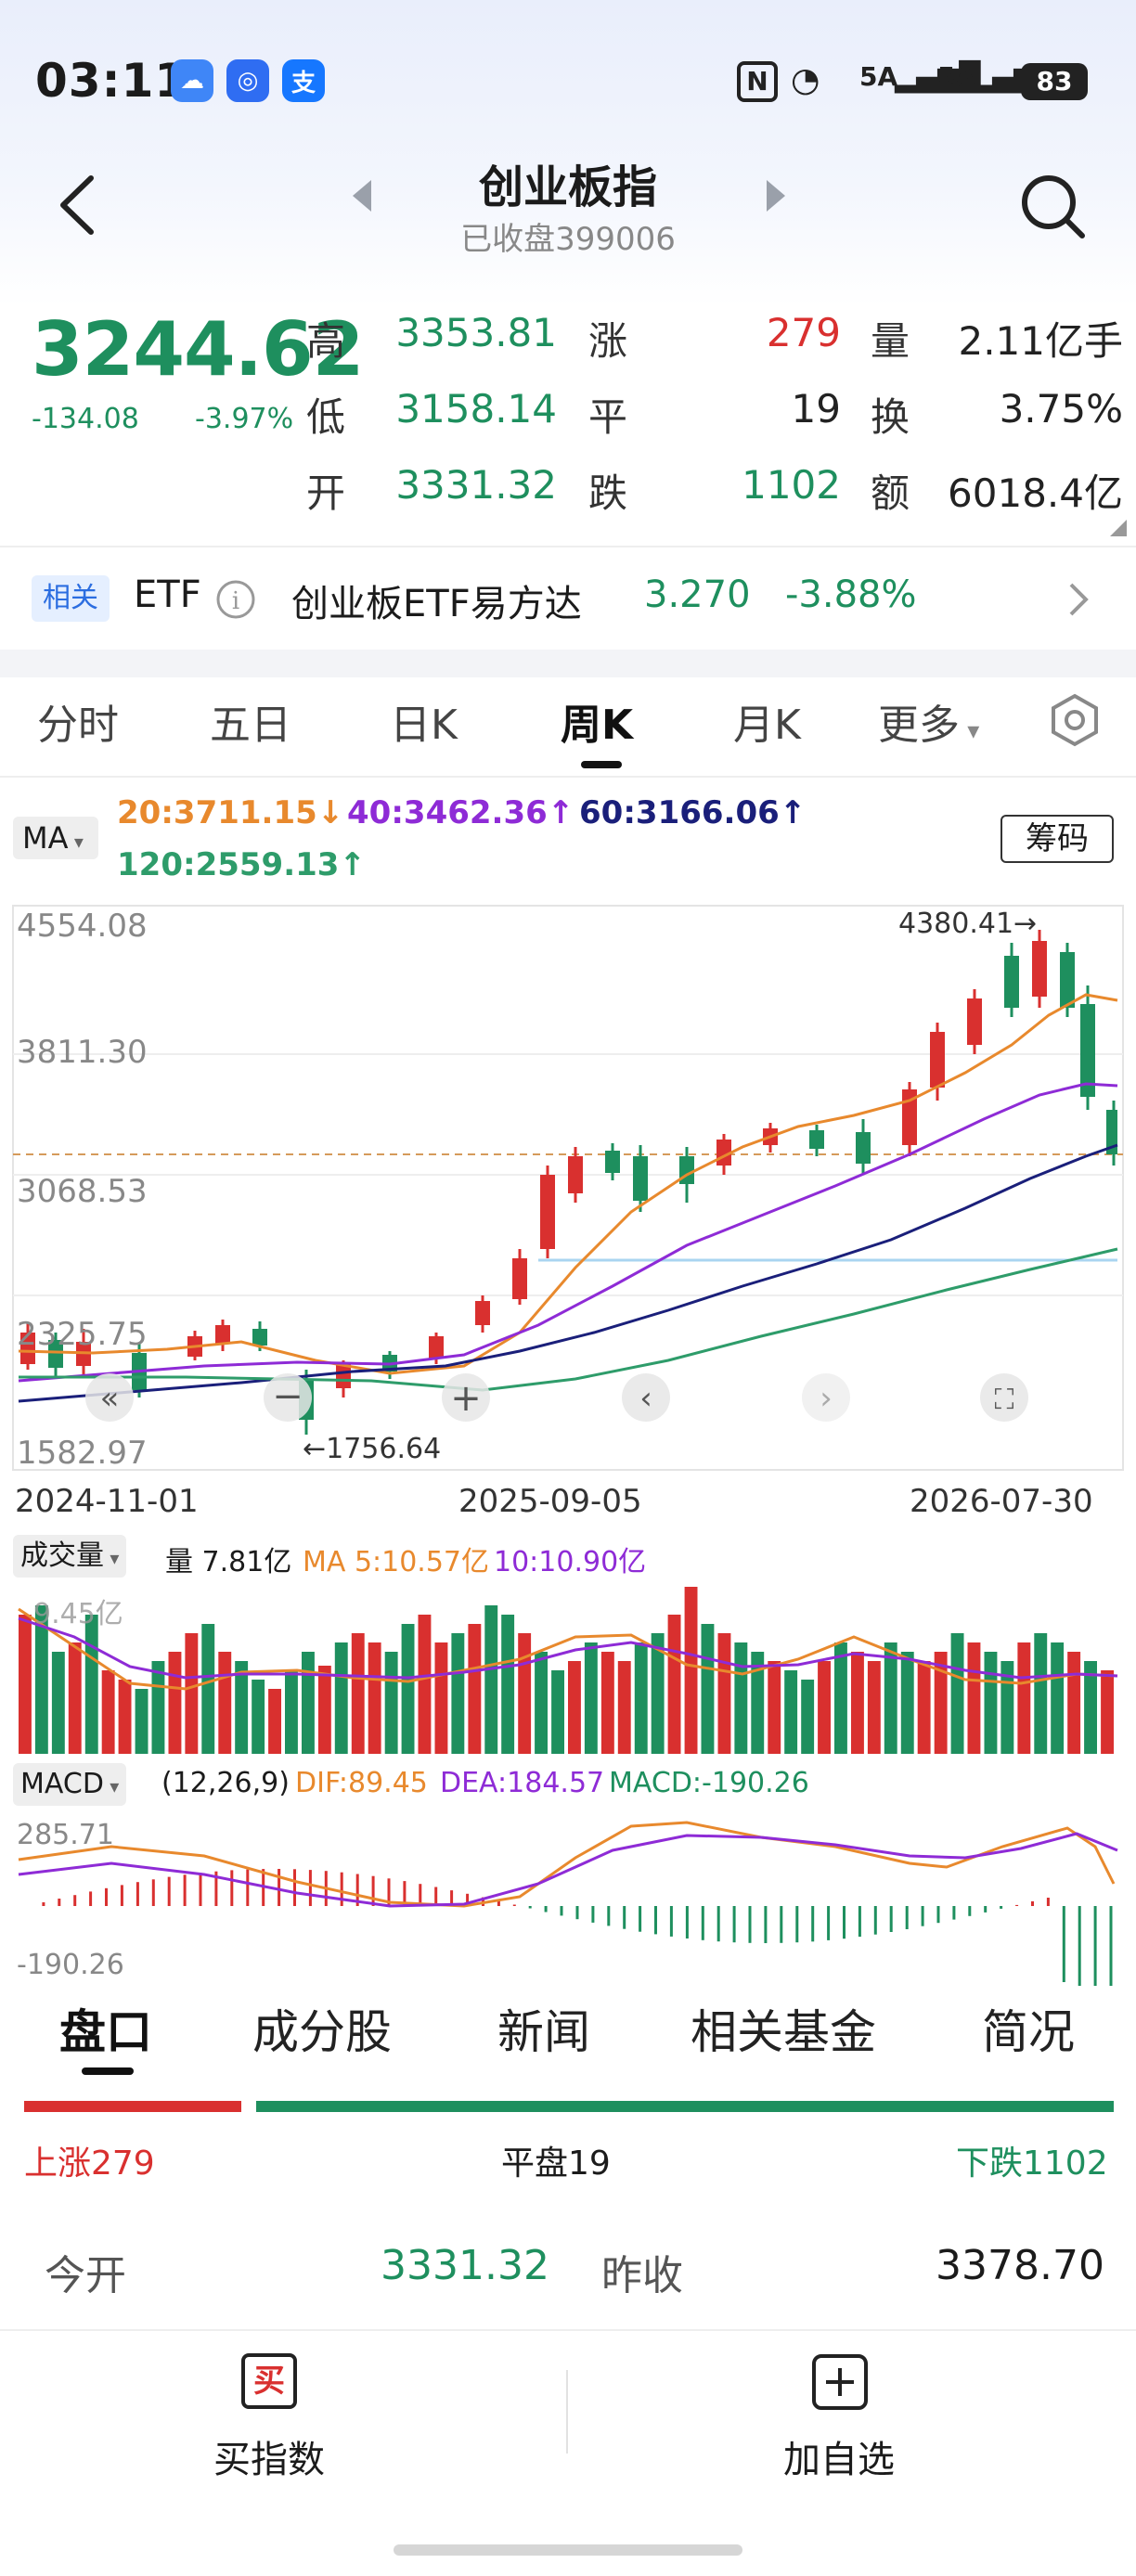 The image size is (1136, 2576). I want to click on tab-intraday: 分时, so click(78, 725).